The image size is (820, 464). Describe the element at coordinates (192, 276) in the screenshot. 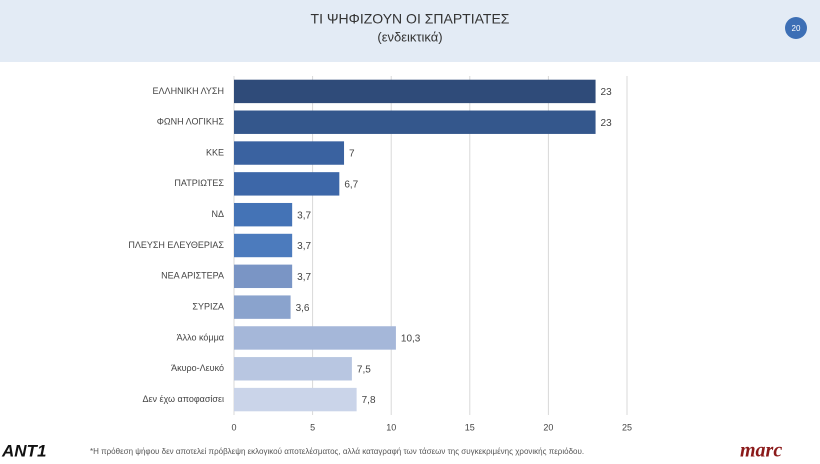

I see `y-tick-label: ΝΕΑ ΑΡΙΣΤΕΡΑ` at that location.